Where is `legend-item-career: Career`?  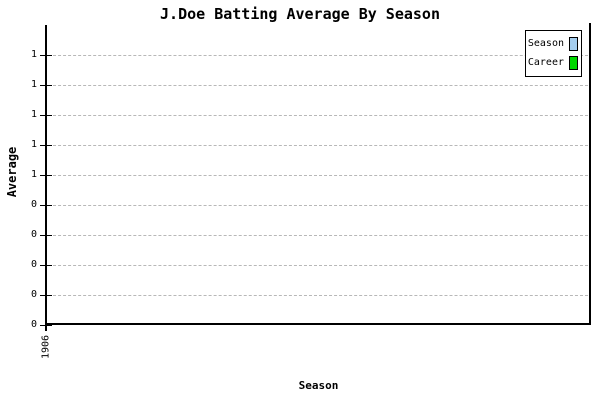
legend-item-career: Career is located at coordinates (553, 63).